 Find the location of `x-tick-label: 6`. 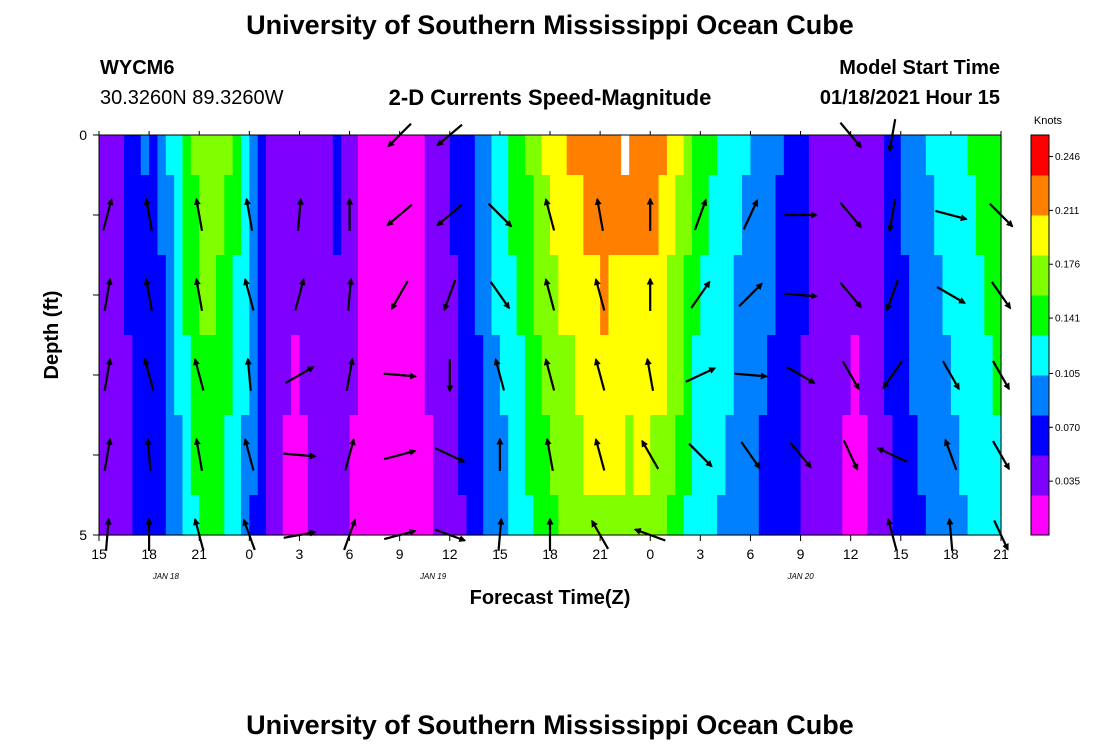

x-tick-label: 6 is located at coordinates (751, 554).